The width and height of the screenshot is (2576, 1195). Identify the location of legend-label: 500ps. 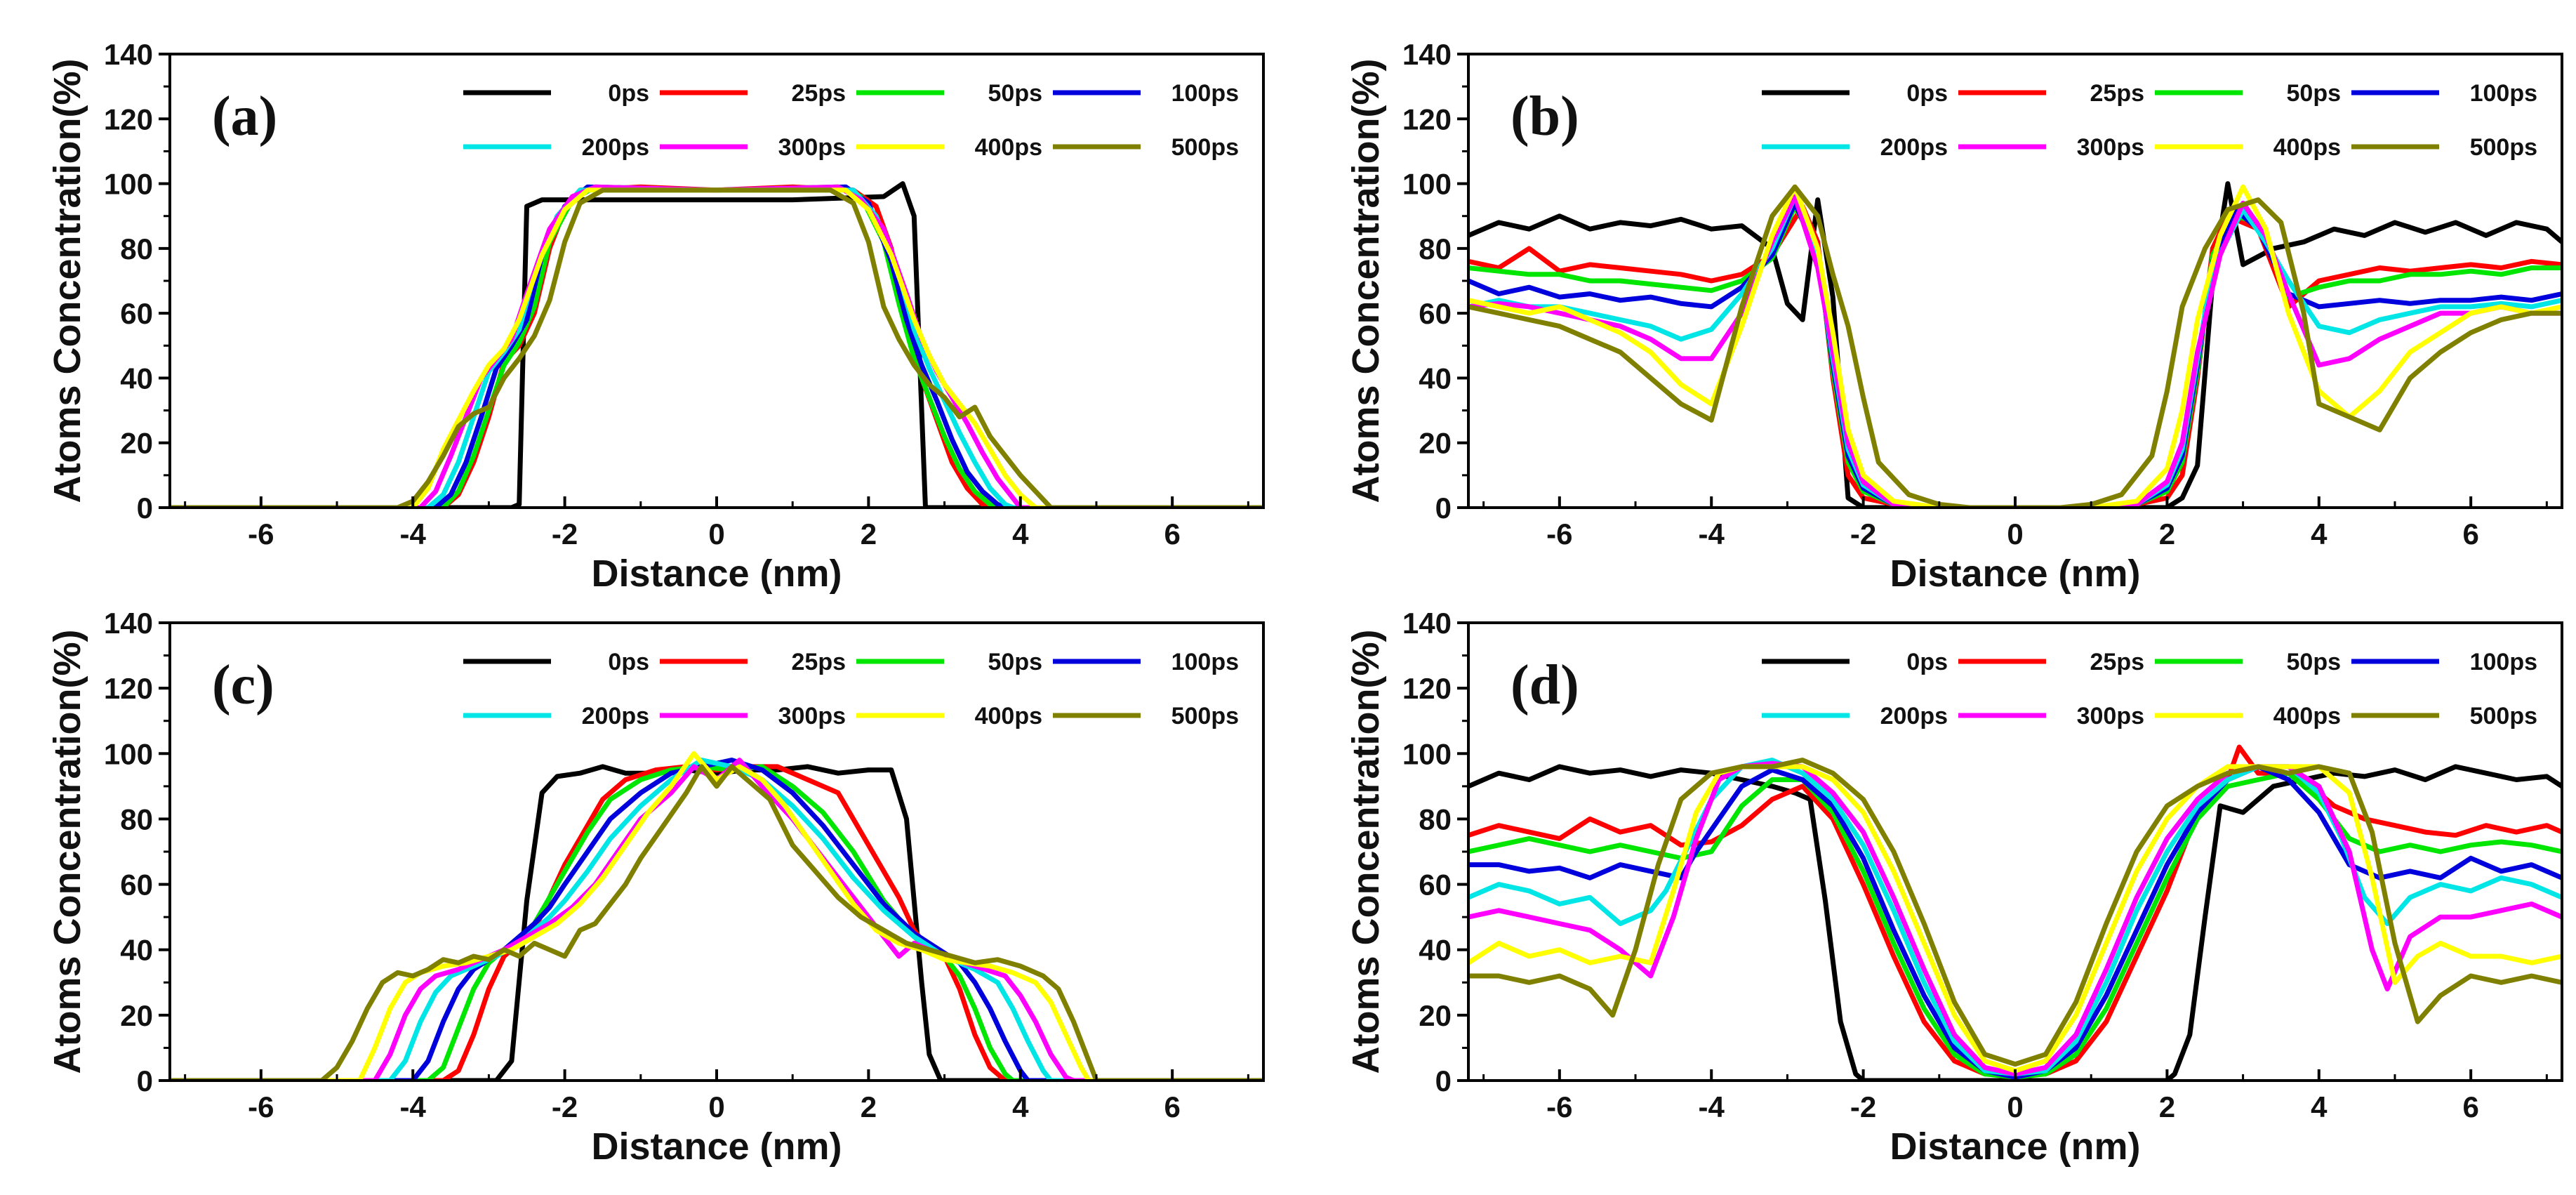
(2503, 147).